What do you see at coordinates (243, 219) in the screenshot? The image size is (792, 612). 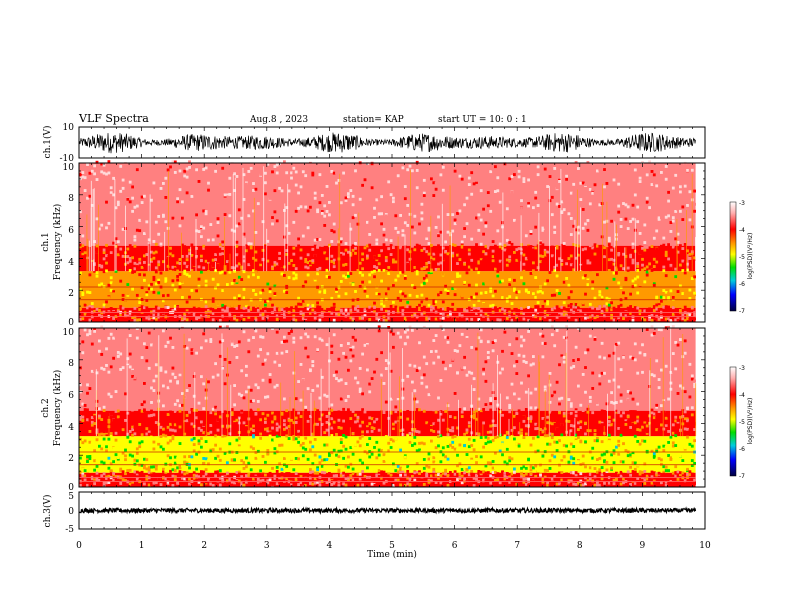 I see `spectrogram-burst` at bounding box center [243, 219].